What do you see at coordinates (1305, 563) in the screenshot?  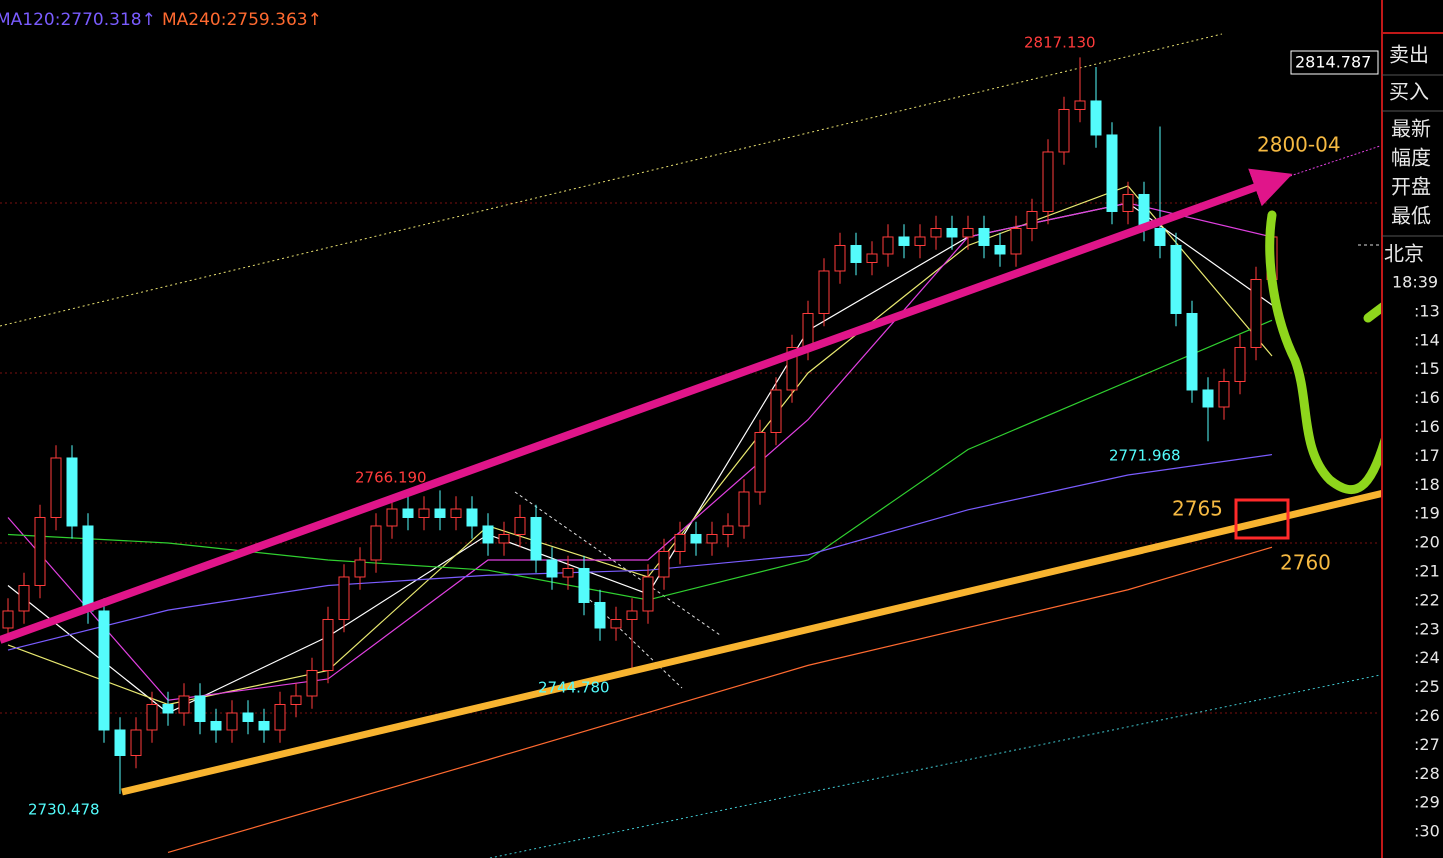 I see `target-label: 2760` at bounding box center [1305, 563].